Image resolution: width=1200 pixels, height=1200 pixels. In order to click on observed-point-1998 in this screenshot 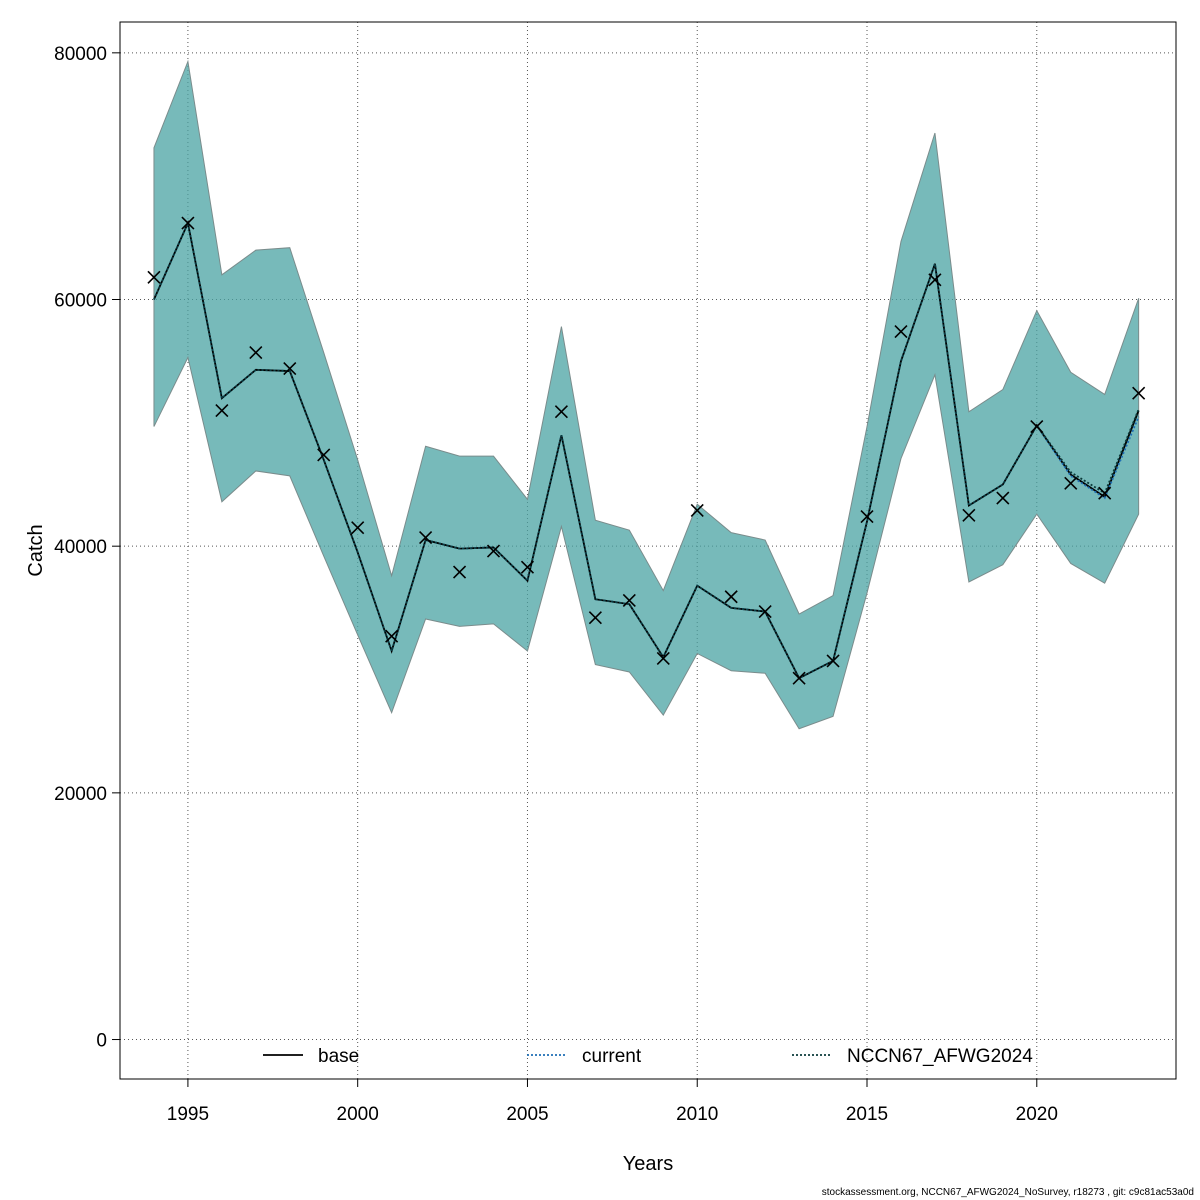, I will do `click(290, 369)`.